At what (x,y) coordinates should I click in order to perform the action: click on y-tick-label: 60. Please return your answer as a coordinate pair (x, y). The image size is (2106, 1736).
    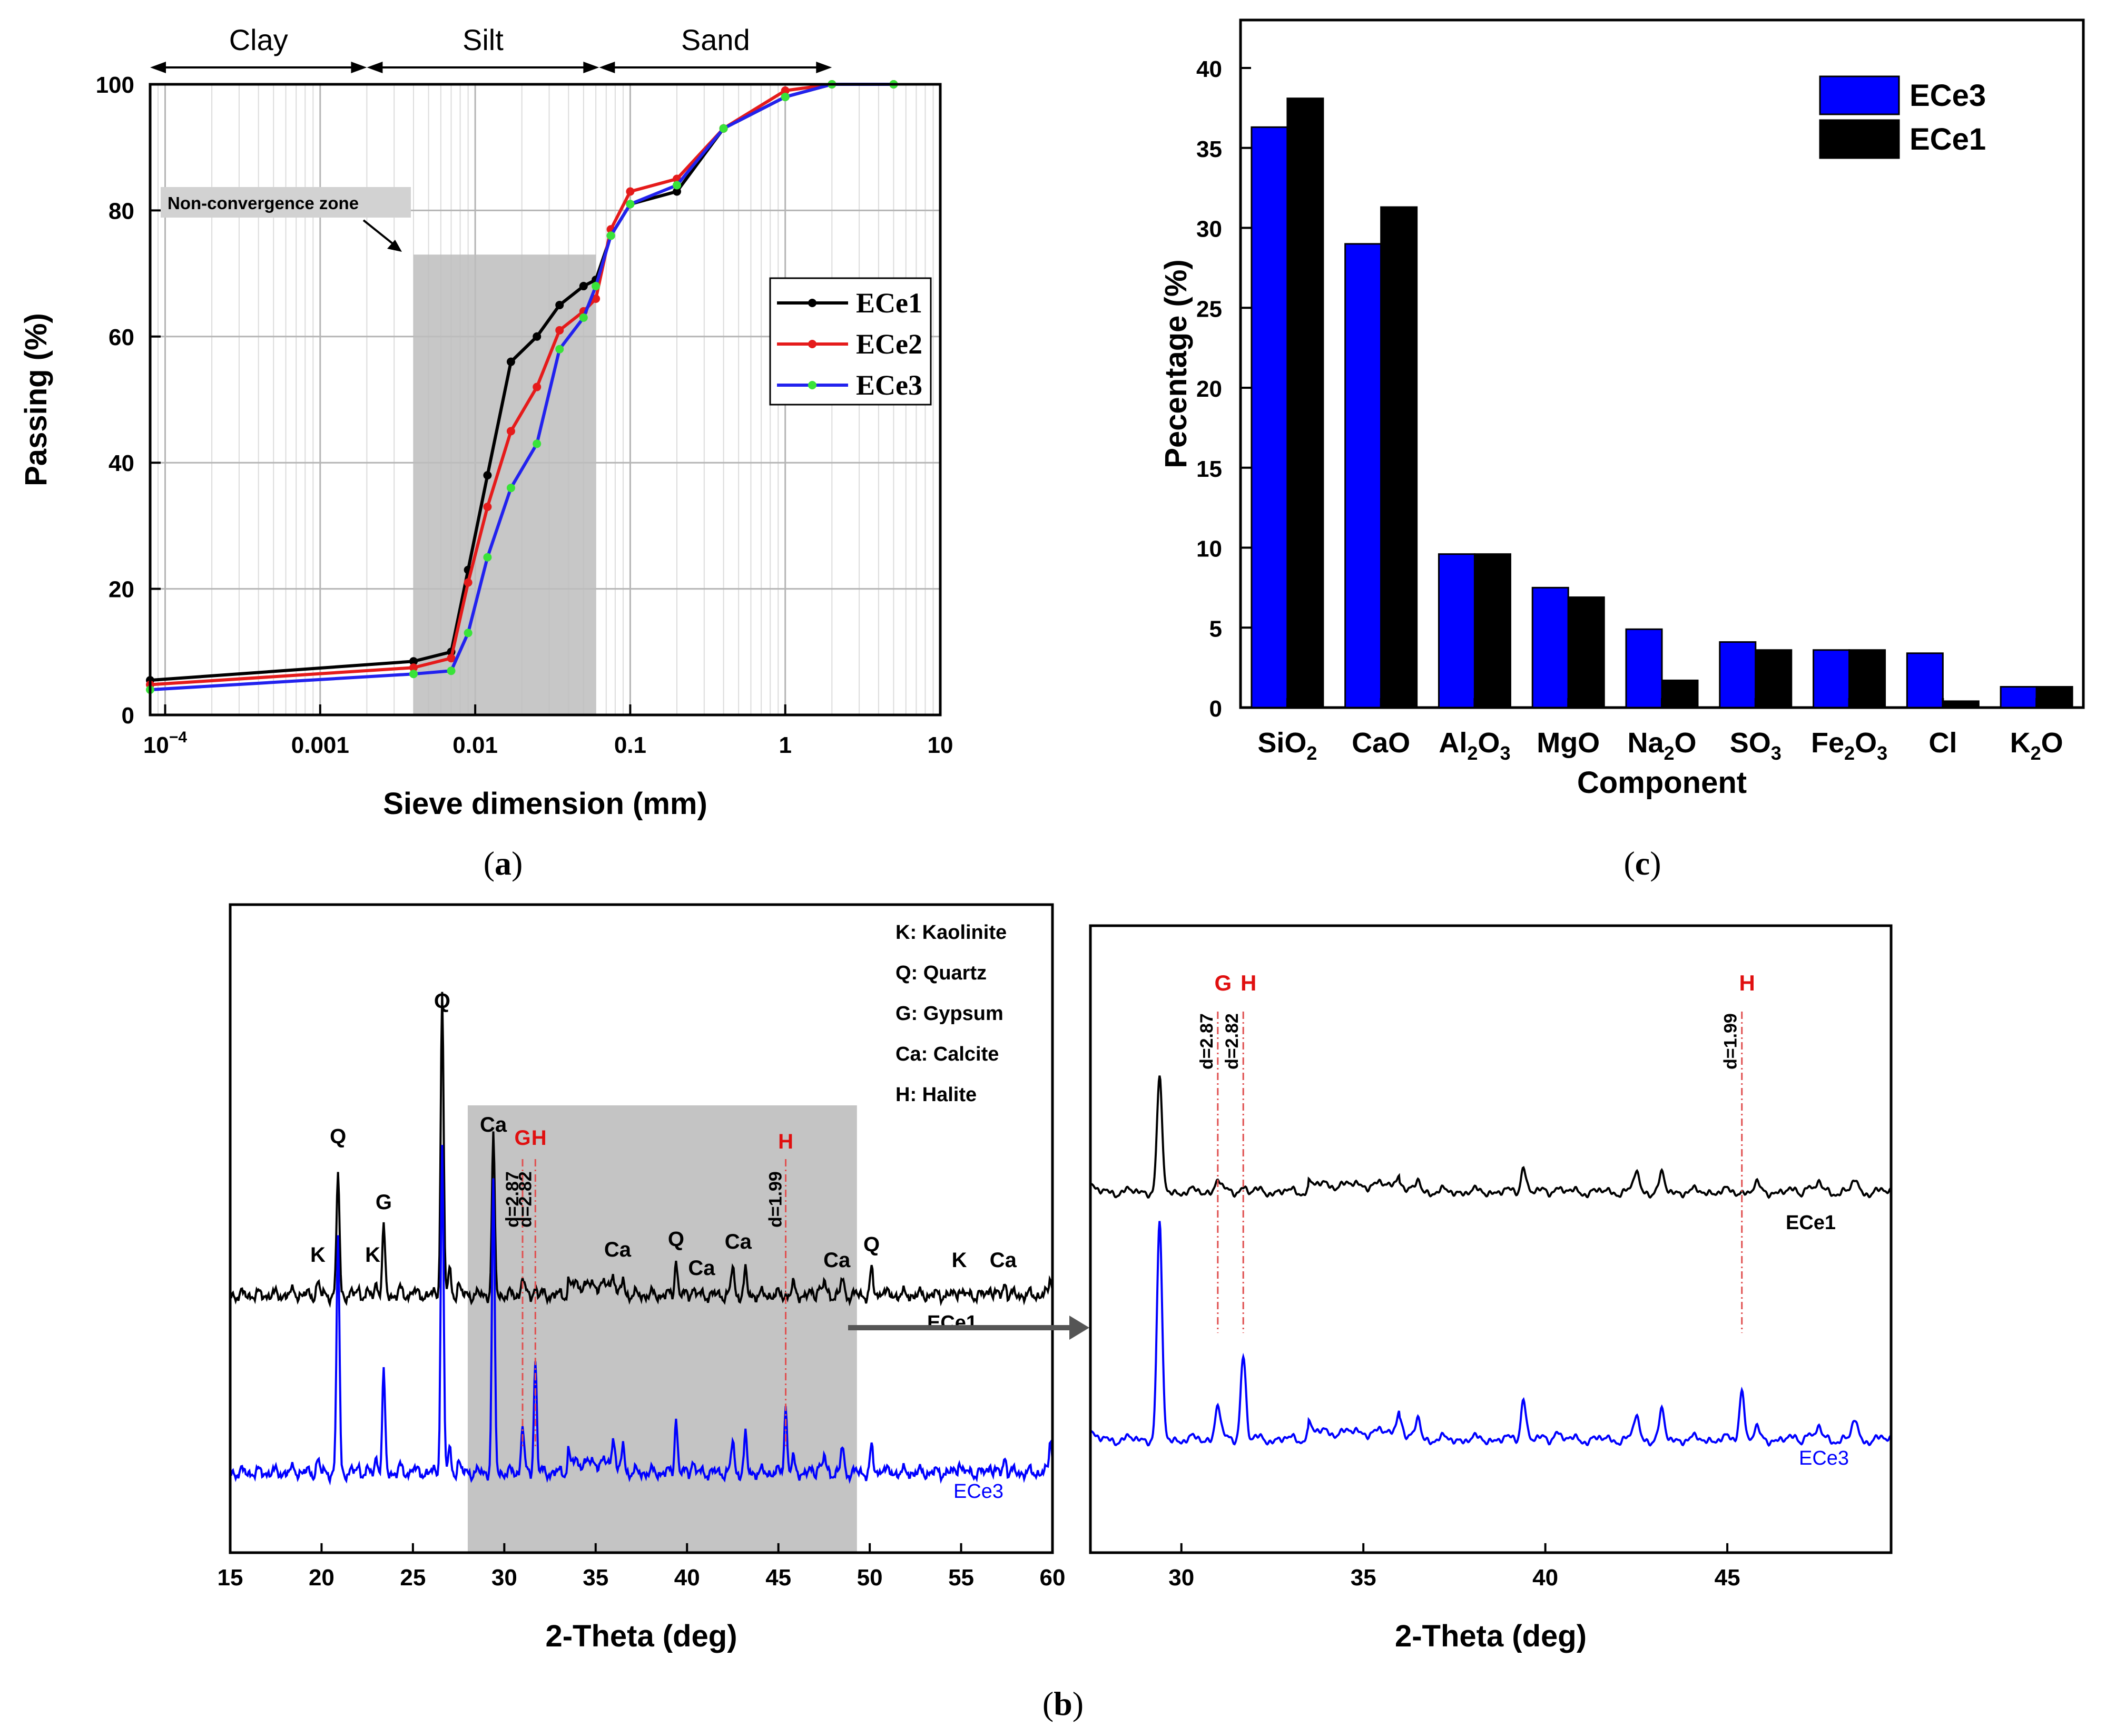
    Looking at the image, I should click on (122, 337).